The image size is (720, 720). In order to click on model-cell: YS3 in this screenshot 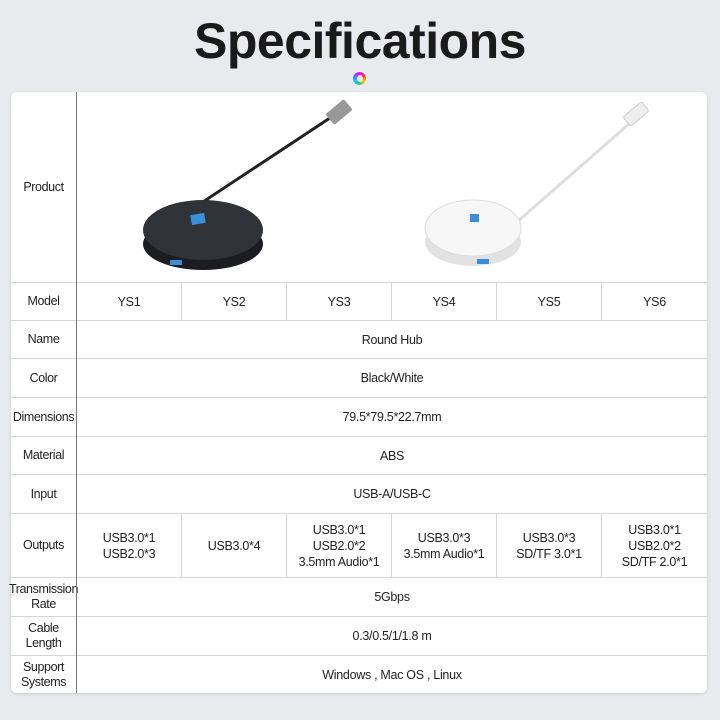, I will do `click(338, 301)`.